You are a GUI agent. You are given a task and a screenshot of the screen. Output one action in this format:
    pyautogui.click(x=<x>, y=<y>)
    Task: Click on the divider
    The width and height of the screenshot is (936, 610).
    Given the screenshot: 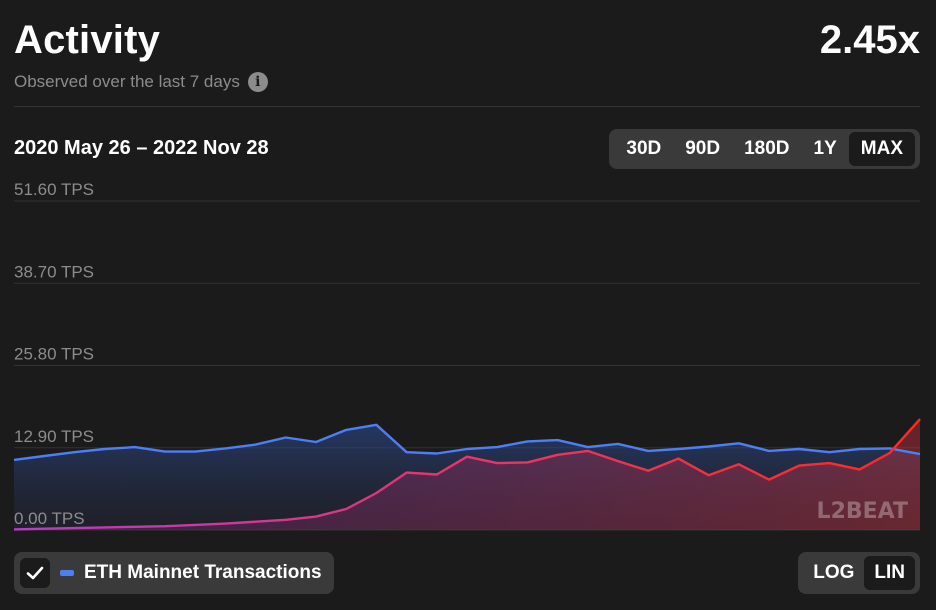 What is the action you would take?
    pyautogui.click(x=467, y=106)
    